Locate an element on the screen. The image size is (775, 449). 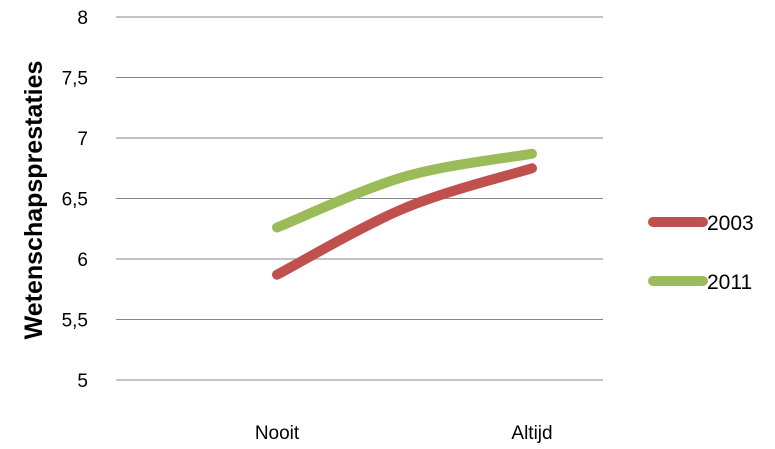
series-line-2011 is located at coordinates (404, 190).